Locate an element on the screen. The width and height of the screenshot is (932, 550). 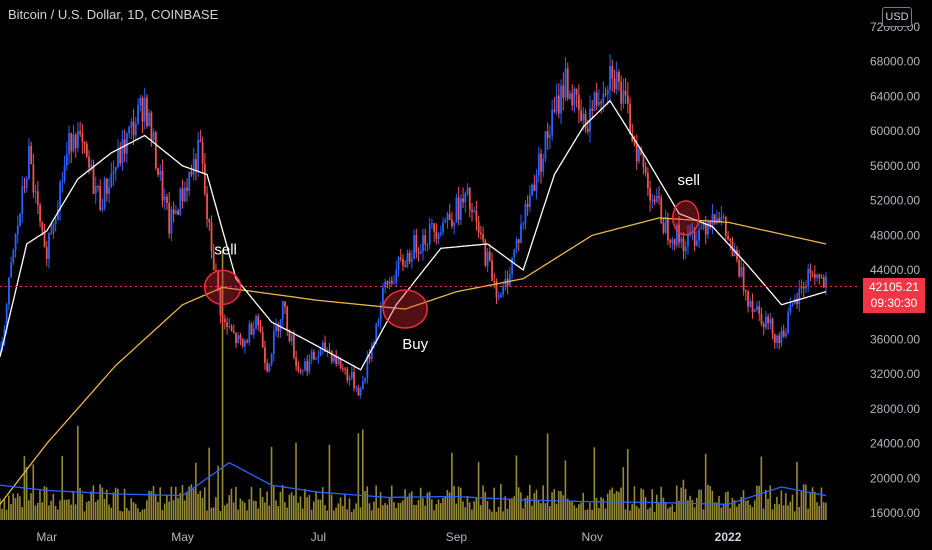
annotation-circle is located at coordinates (222, 287).